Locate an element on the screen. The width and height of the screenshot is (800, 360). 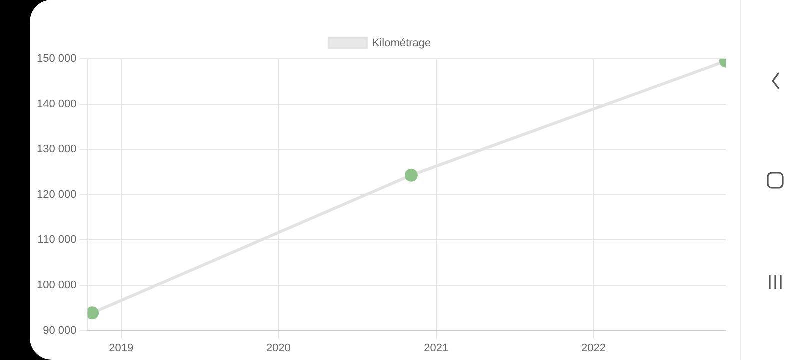
y-tick-label: 100 000 is located at coordinates (56, 286).